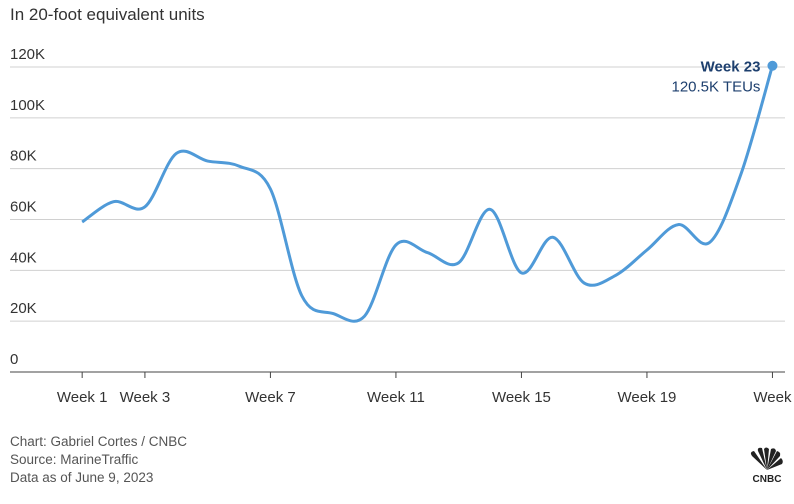  Describe the element at coordinates (766, 466) in the screenshot. I see `logo: CNBC` at that location.